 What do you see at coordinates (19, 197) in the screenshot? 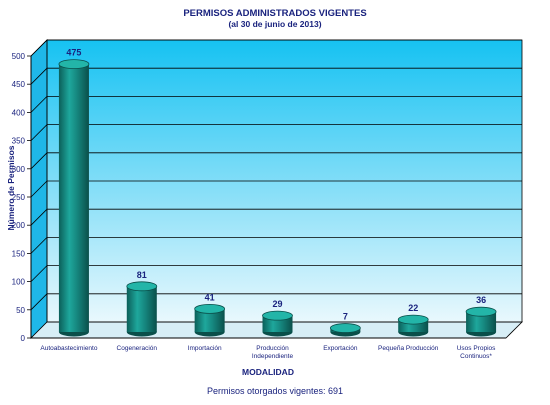
I see `y-tick-label: 250` at bounding box center [19, 197].